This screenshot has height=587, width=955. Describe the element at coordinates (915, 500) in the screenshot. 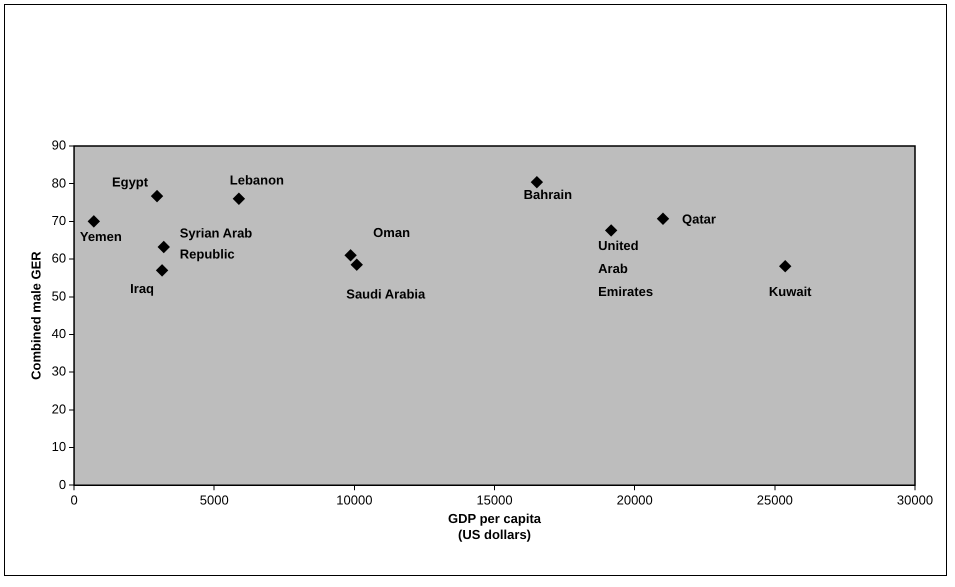

I see `x-tick-label: 30000` at that location.